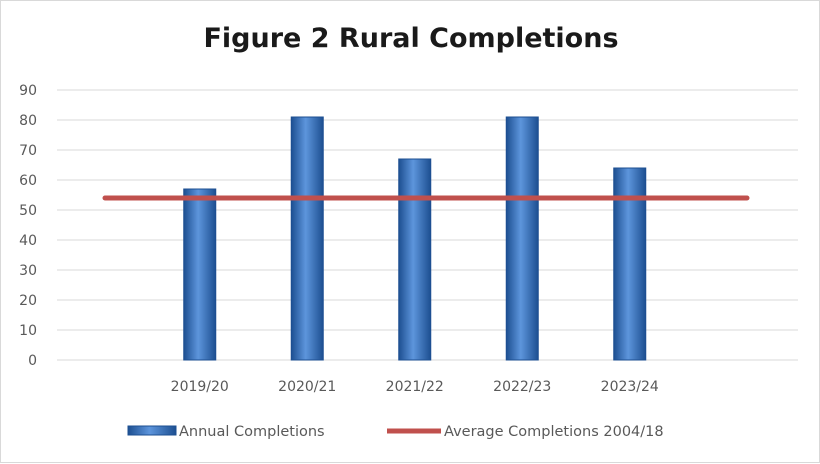 This screenshot has width=820, height=464. What do you see at coordinates (28, 331) in the screenshot?
I see `y-tick-label: 10` at bounding box center [28, 331].